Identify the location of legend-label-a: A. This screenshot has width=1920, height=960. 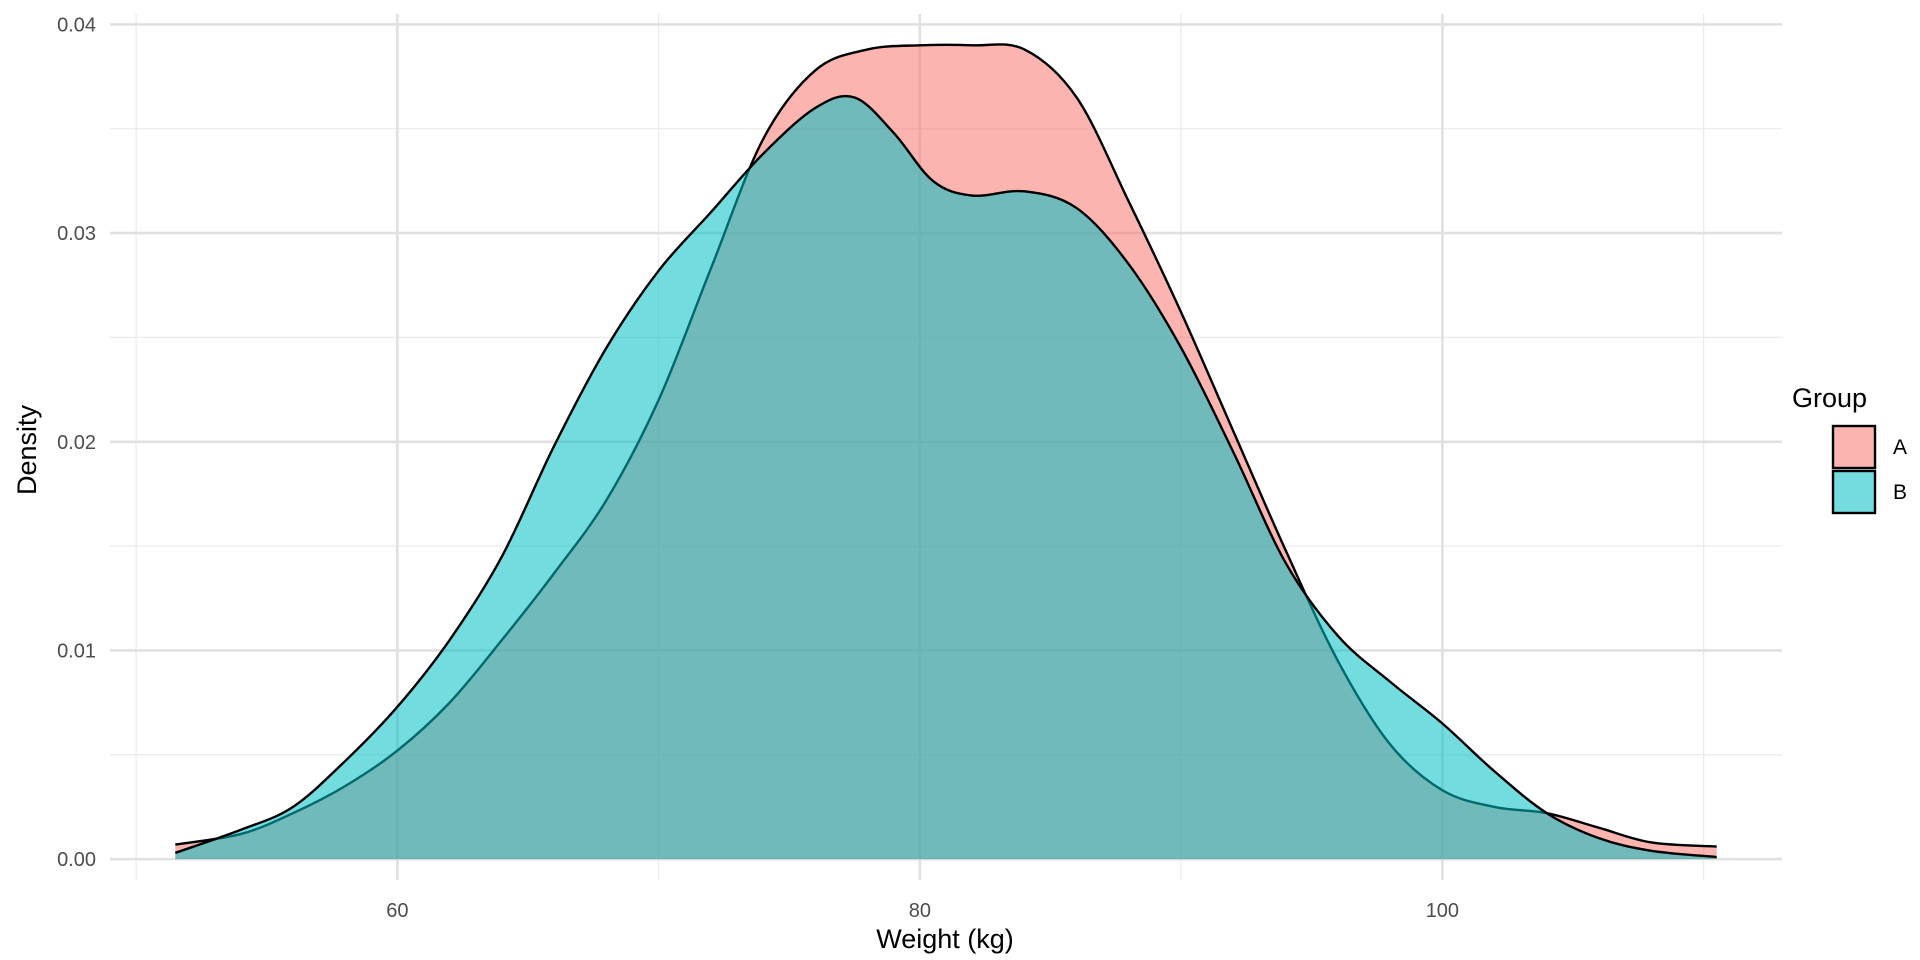
(1900, 447).